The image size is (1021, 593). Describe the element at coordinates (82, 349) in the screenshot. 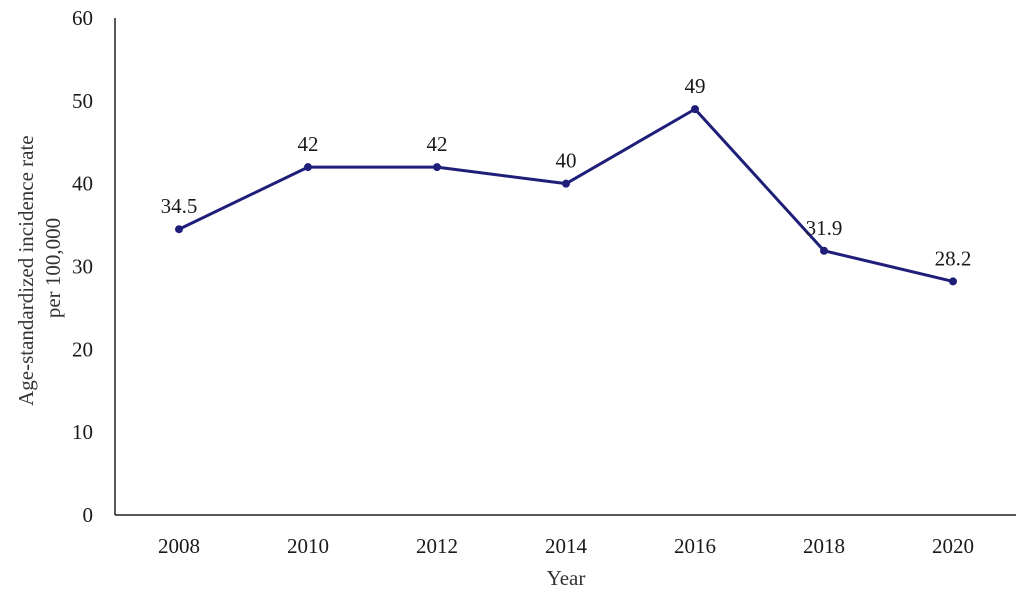

I see `y-tick-label: 20` at that location.